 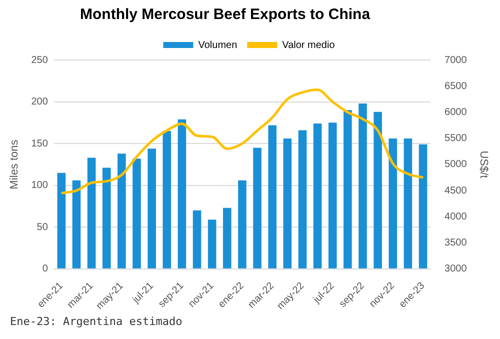 I want to click on text: Ene-23: Argentina estimado, so click(x=96, y=321).